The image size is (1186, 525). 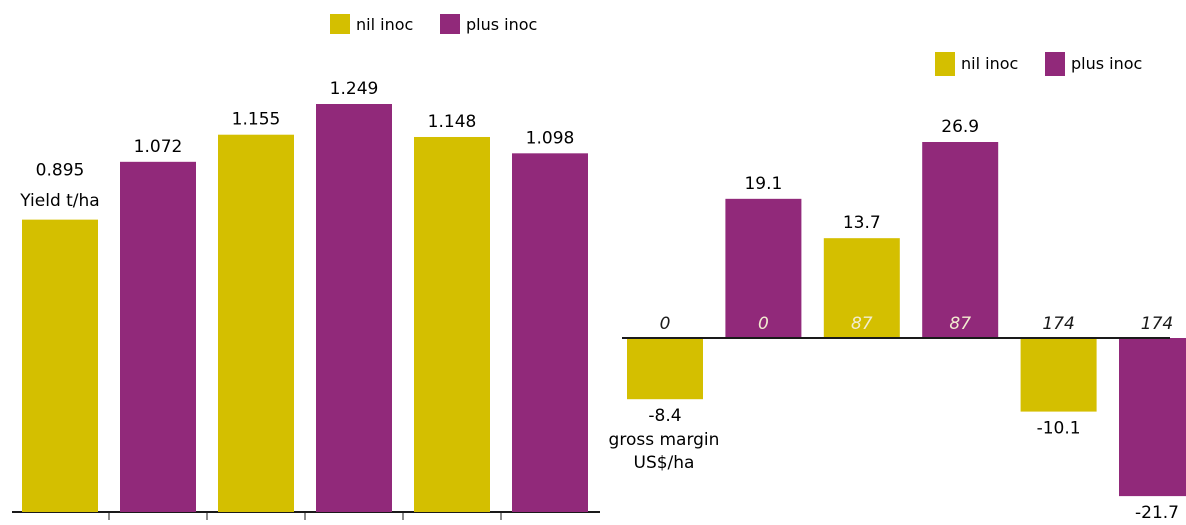 What do you see at coordinates (1157, 513) in the screenshot?
I see `value-label-6: -21.7` at bounding box center [1157, 513].